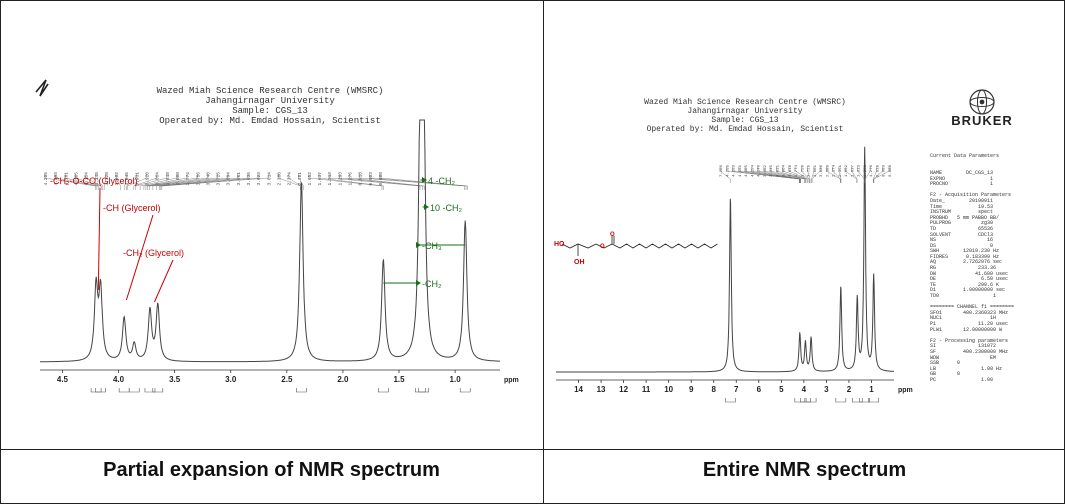  Describe the element at coordinates (602, 247) in the screenshot. I see `svg-text: O` at that location.